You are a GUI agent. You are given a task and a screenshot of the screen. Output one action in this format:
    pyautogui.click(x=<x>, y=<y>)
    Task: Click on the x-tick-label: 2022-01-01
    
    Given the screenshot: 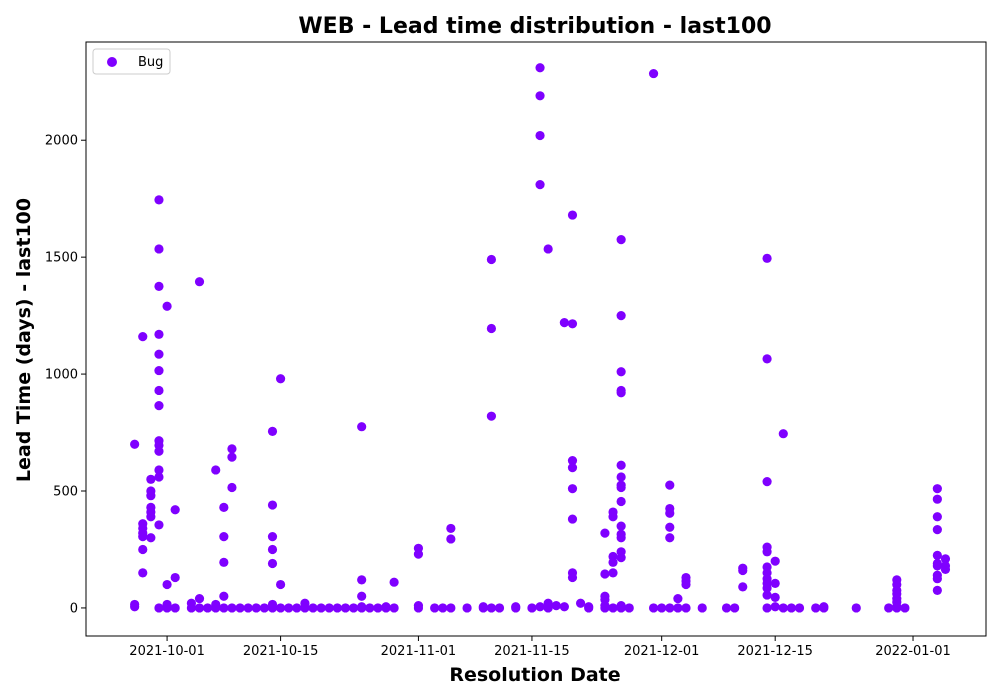 What is the action you would take?
    pyautogui.click(x=913, y=651)
    